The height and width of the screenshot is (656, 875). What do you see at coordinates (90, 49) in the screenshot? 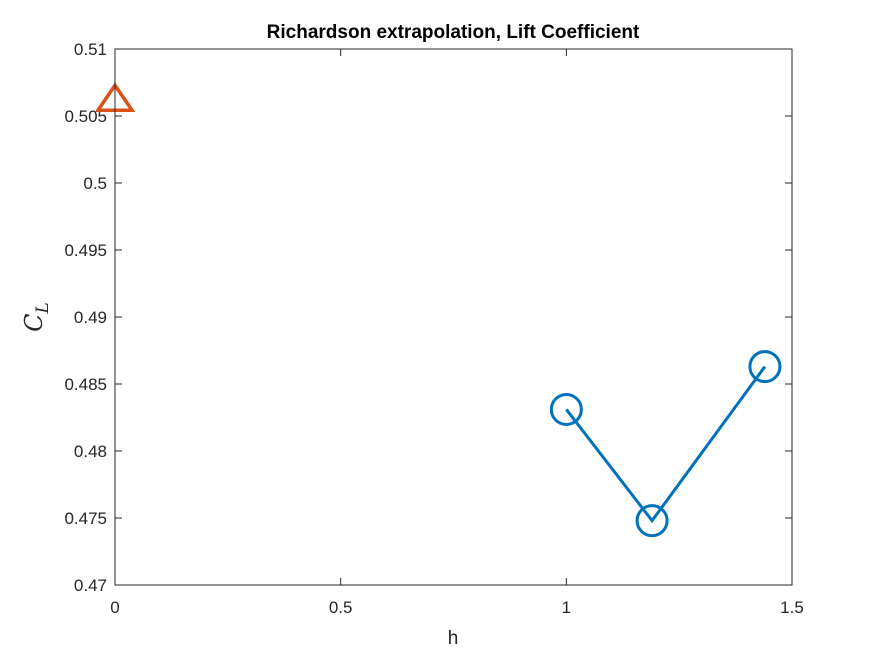
I see `y-tick-label: 0.51` at bounding box center [90, 49].